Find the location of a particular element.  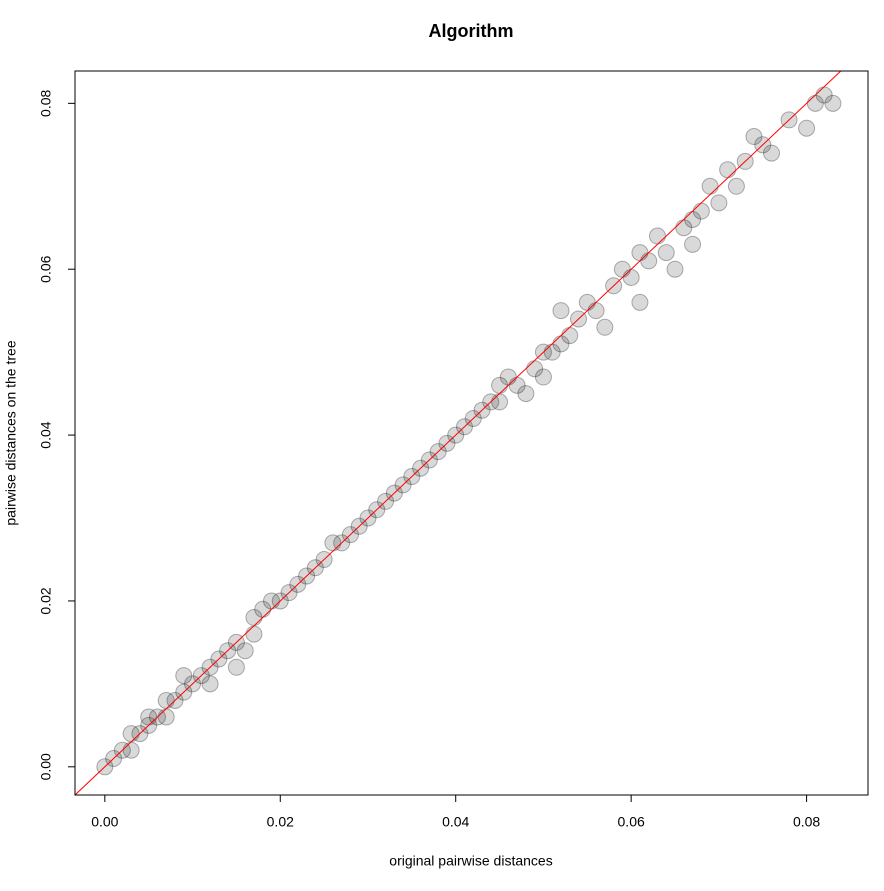

chart-title: Algorithm is located at coordinates (471, 31).